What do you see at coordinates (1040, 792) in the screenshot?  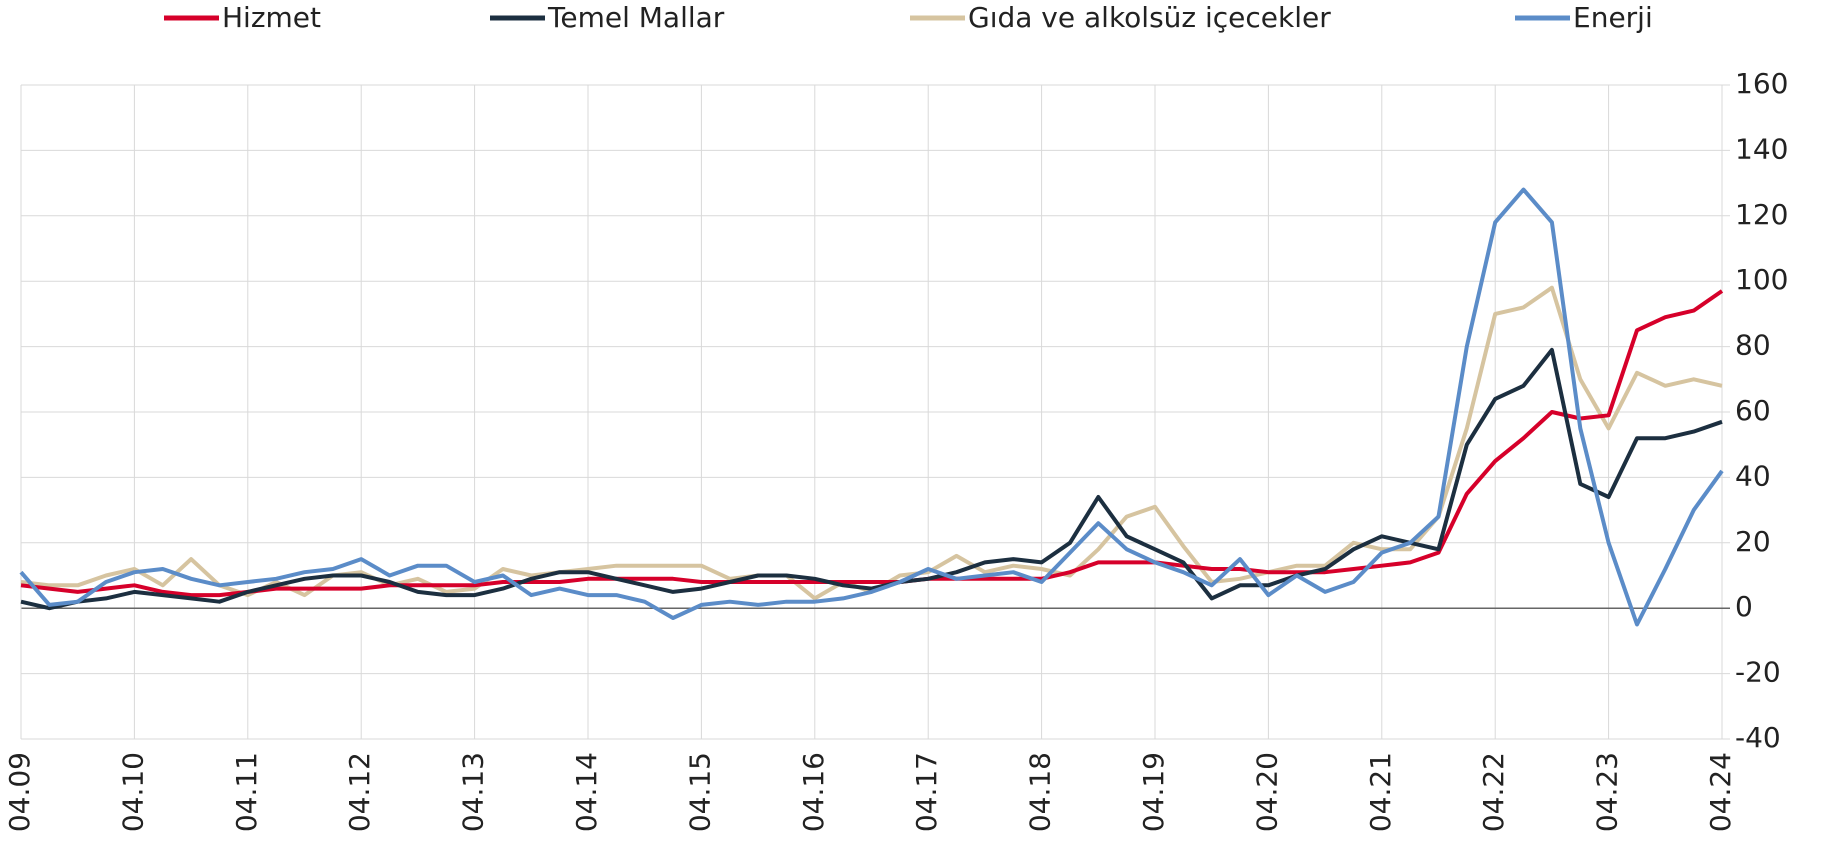 I see `x-tick-label: 04.18` at bounding box center [1040, 792].